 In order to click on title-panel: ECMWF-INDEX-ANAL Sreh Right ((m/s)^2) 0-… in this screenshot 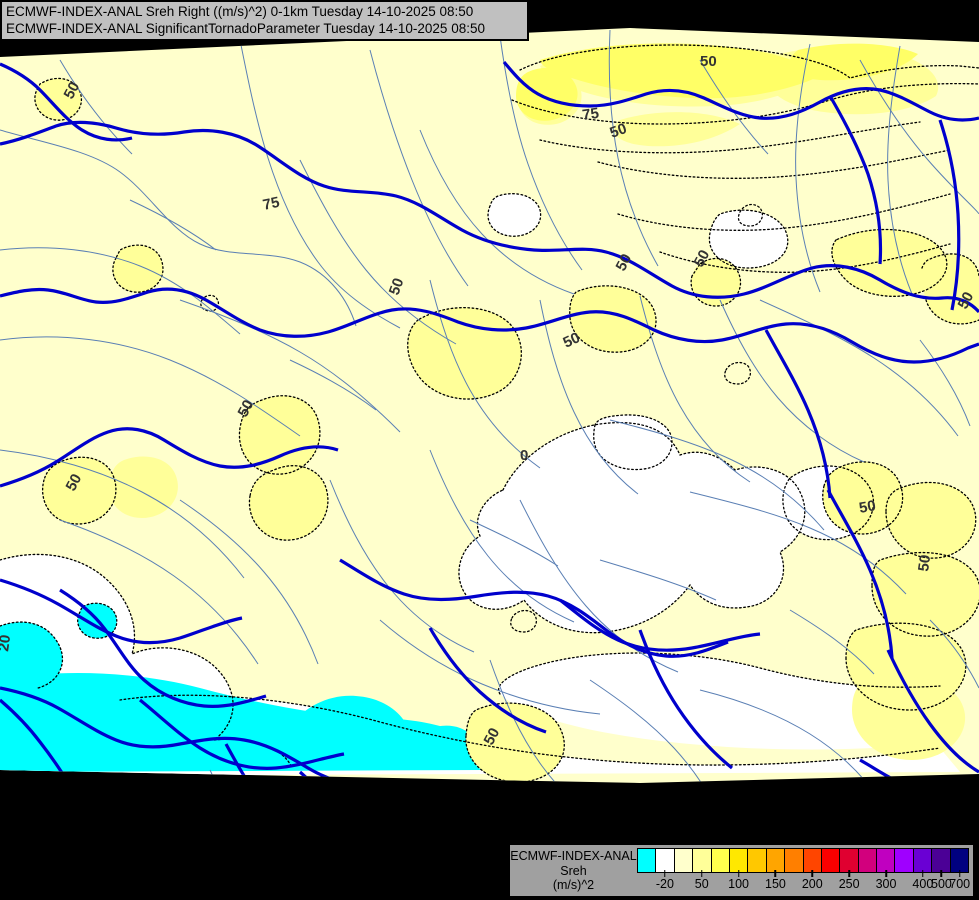, I will do `click(264, 20)`.